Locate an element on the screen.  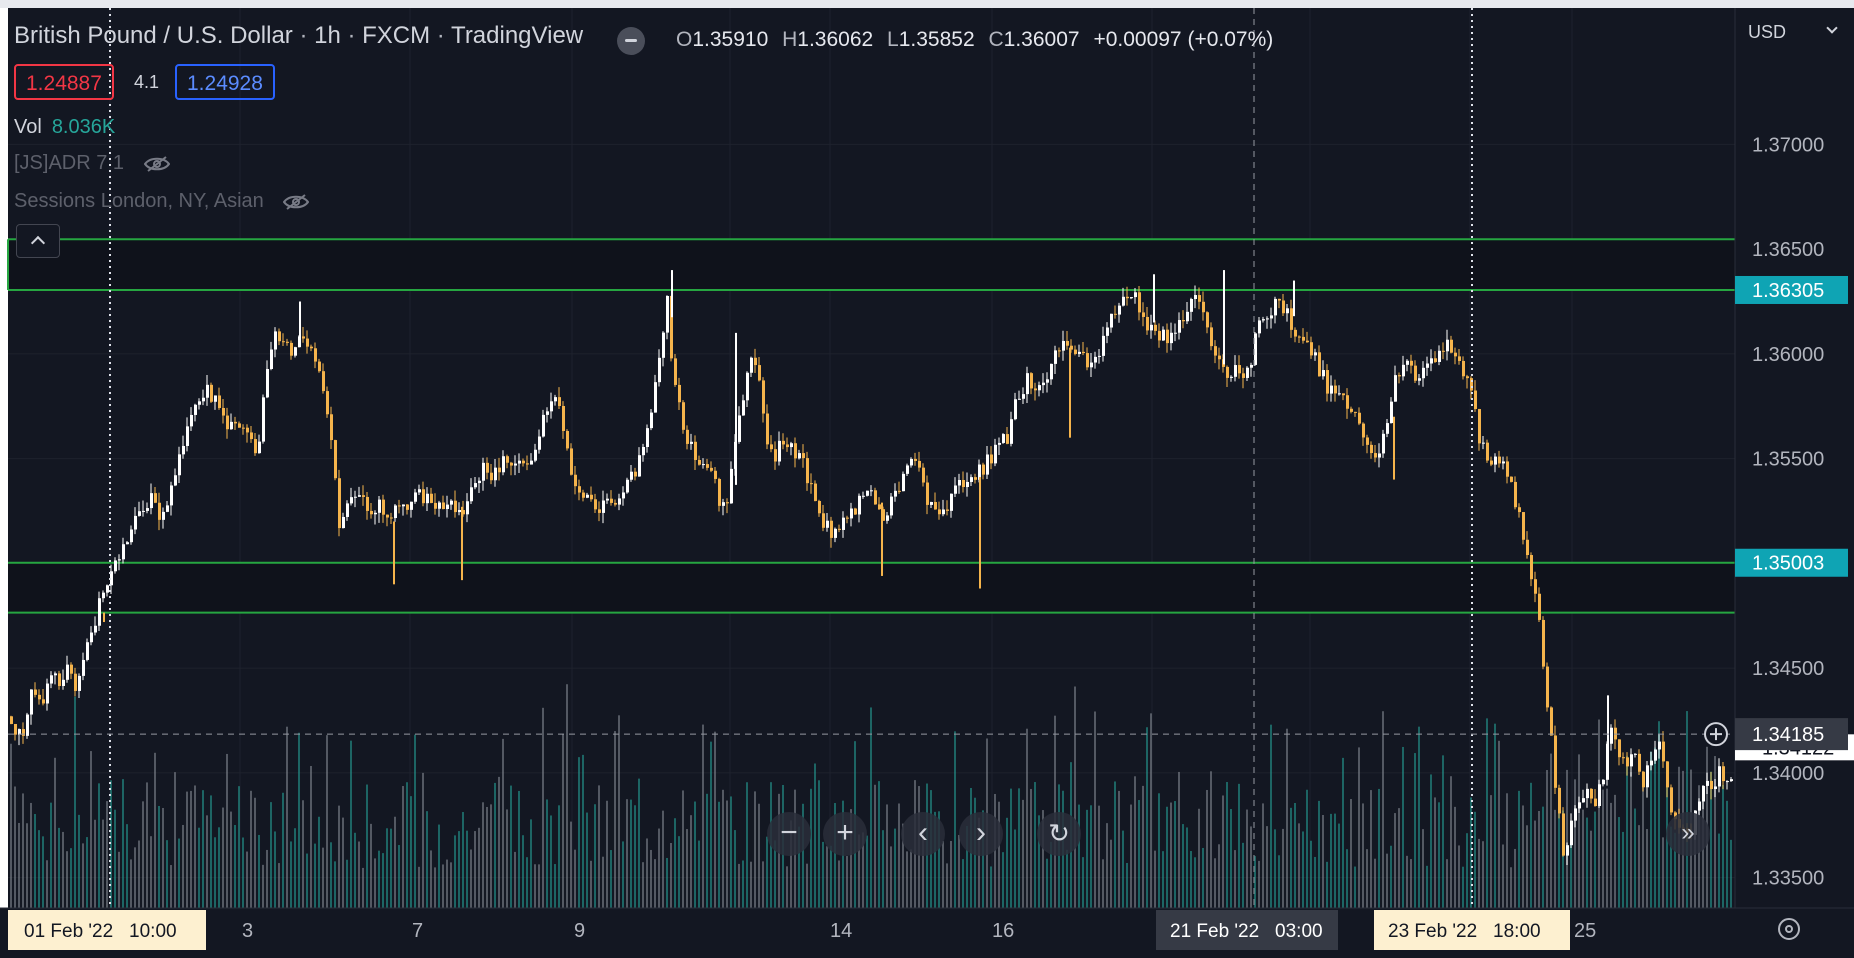
sell-button: 1.24887 is located at coordinates (64, 82).